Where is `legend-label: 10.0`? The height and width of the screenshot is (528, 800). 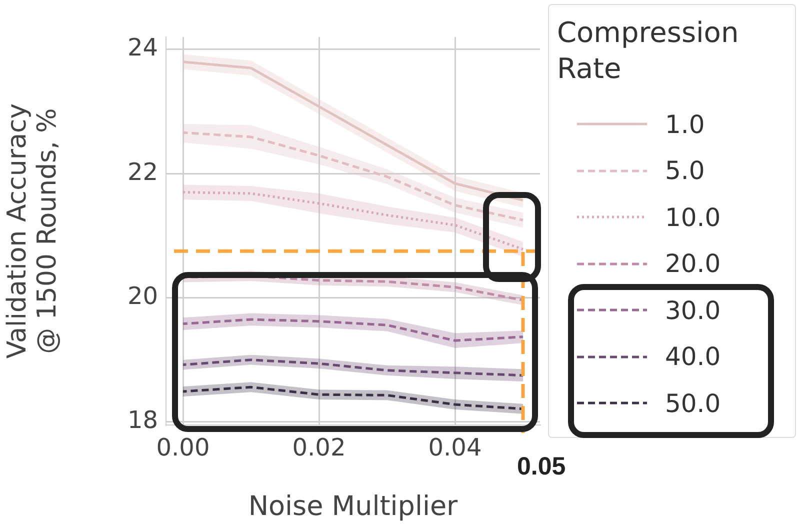 legend-label: 10.0 is located at coordinates (693, 217).